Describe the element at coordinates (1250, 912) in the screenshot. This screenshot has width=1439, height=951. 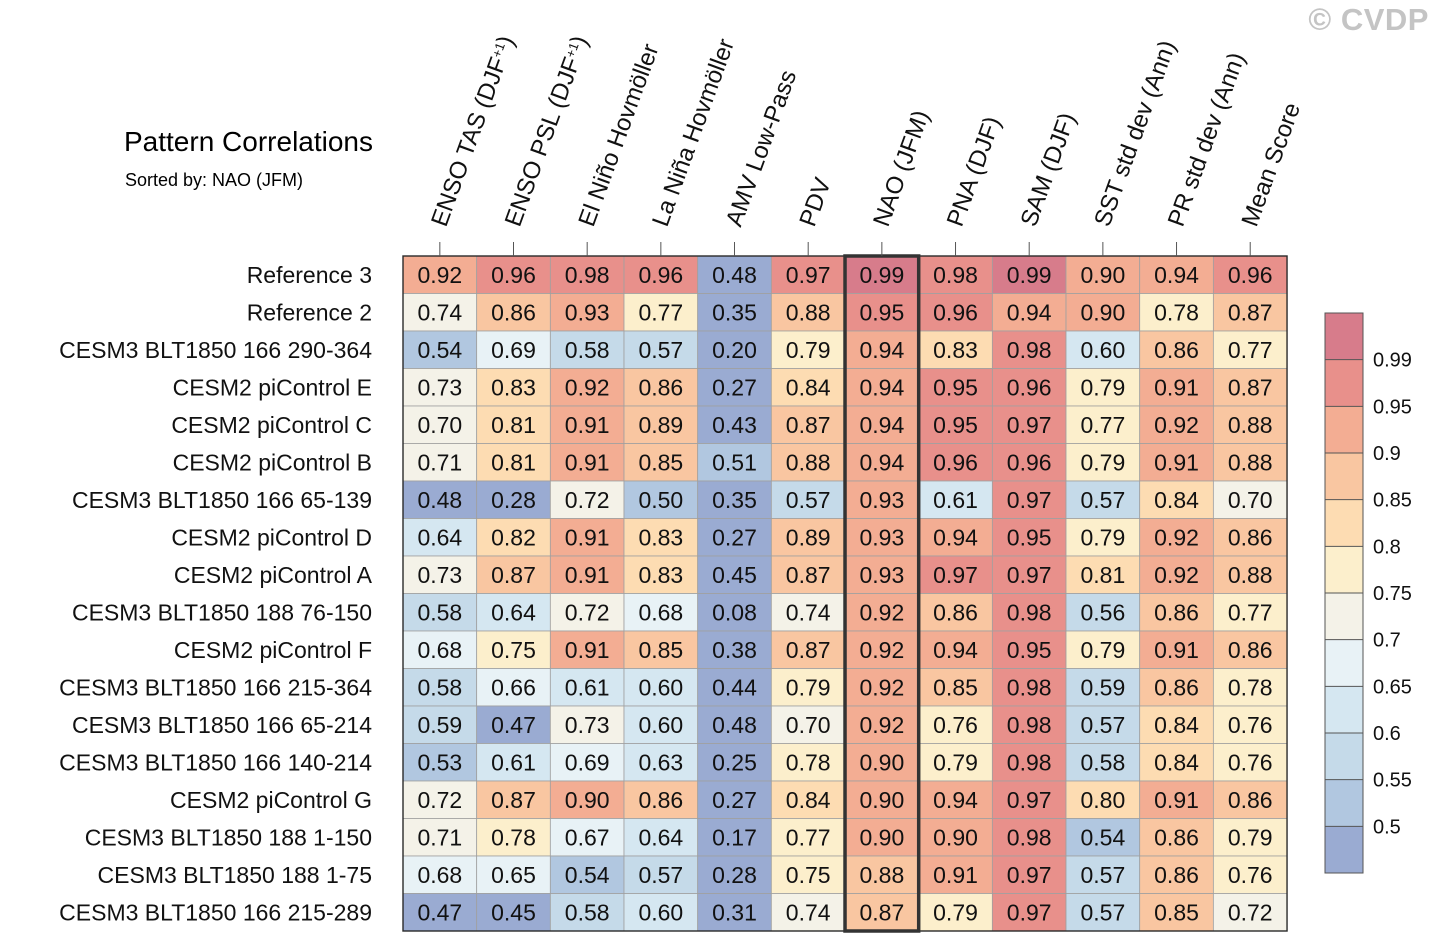
I see `cell-value-label: 0.72` at that location.